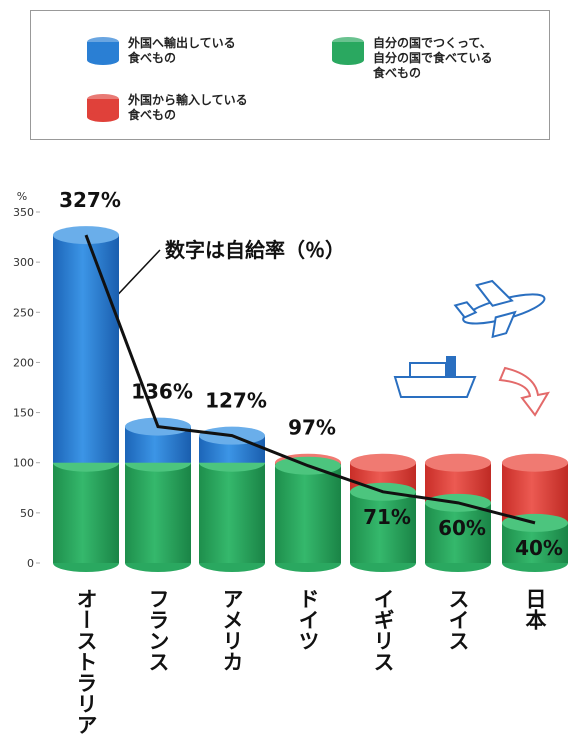  Describe the element at coordinates (30, 563) in the screenshot. I see `y-tick-label: 0` at that location.